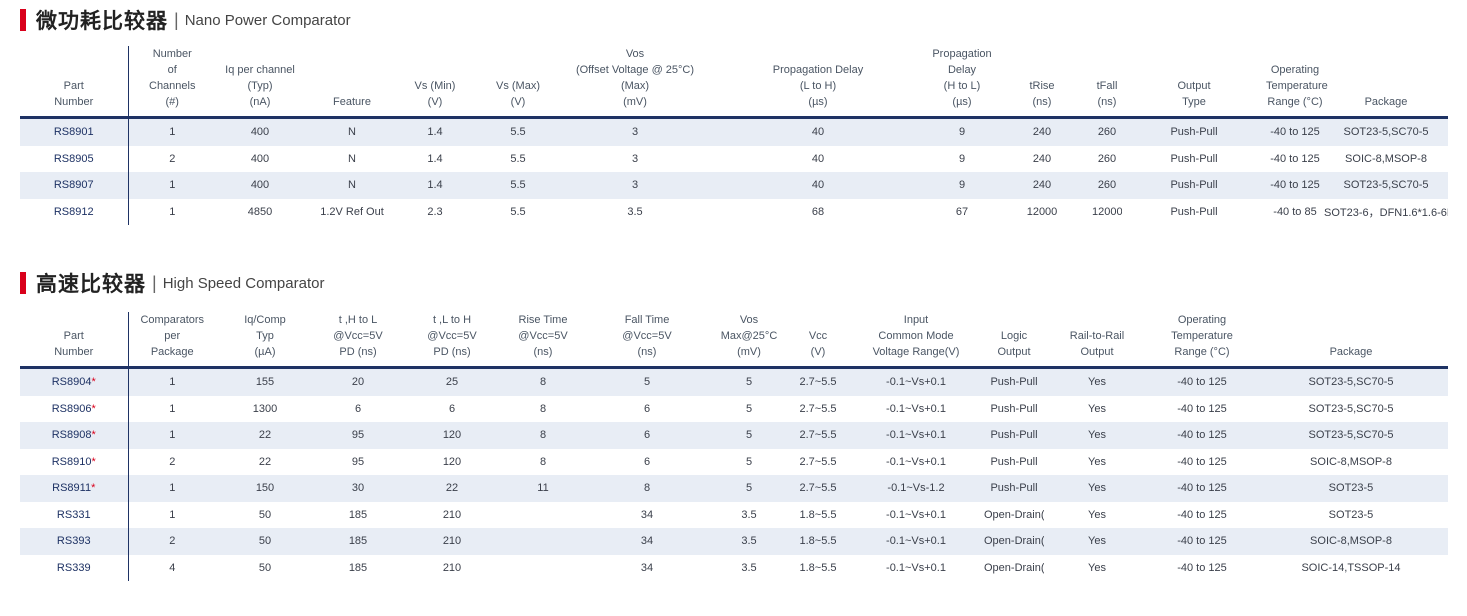 The width and height of the screenshot is (1467, 616). Describe the element at coordinates (73, 541) in the screenshot. I see `part-number: RS393` at that location.